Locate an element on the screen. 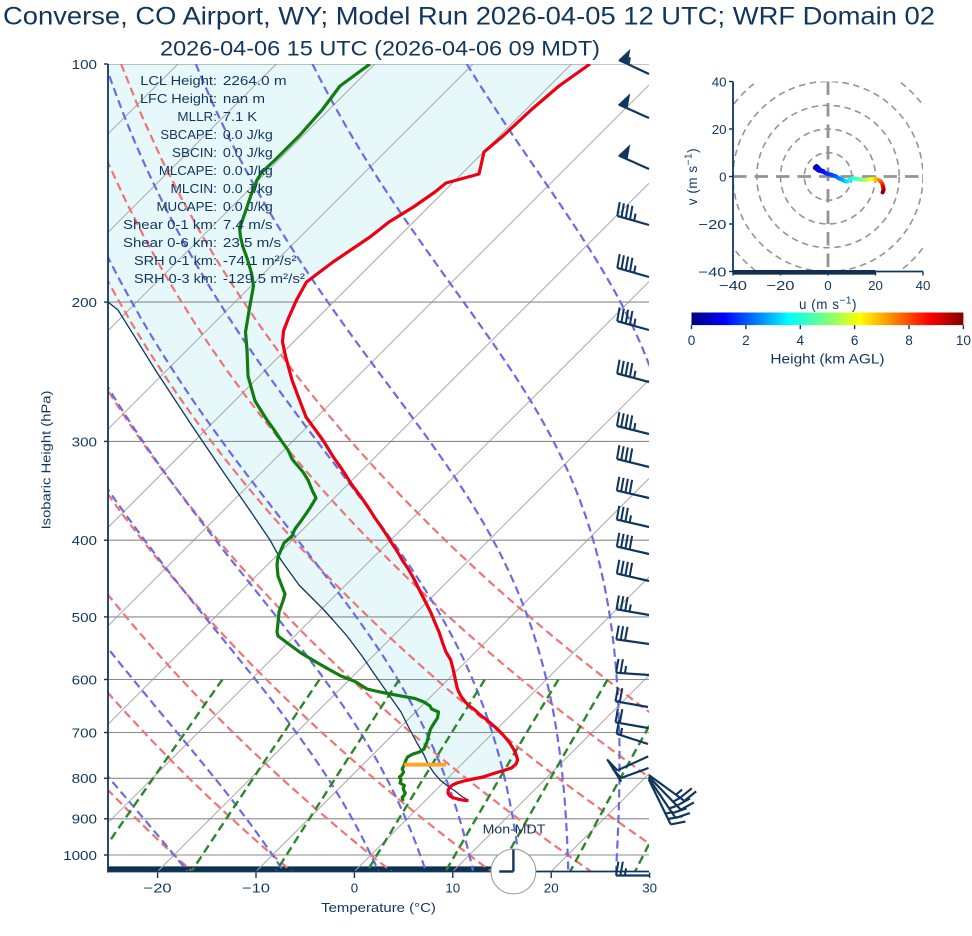  svg-text: MUCAPE: is located at coordinates (186, 206).